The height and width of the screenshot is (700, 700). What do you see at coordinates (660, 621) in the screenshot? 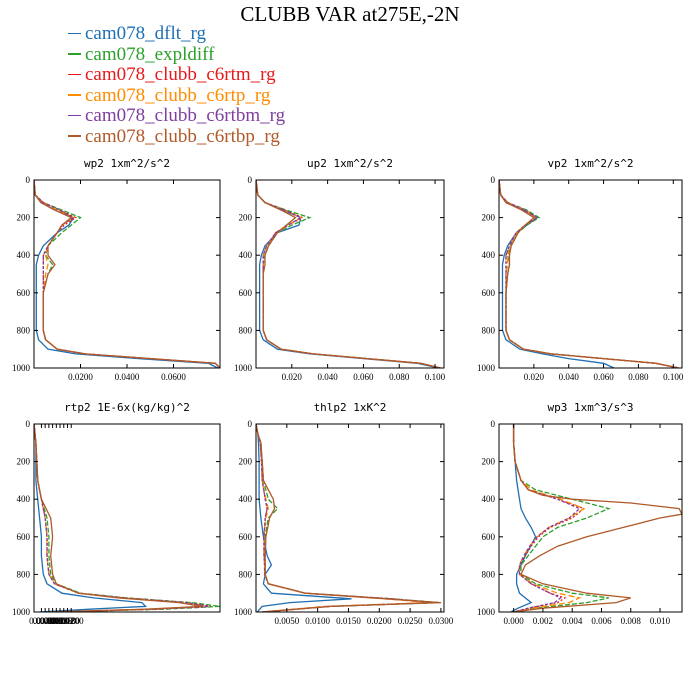
I see `x-tick-label: 0.010` at bounding box center [660, 621].